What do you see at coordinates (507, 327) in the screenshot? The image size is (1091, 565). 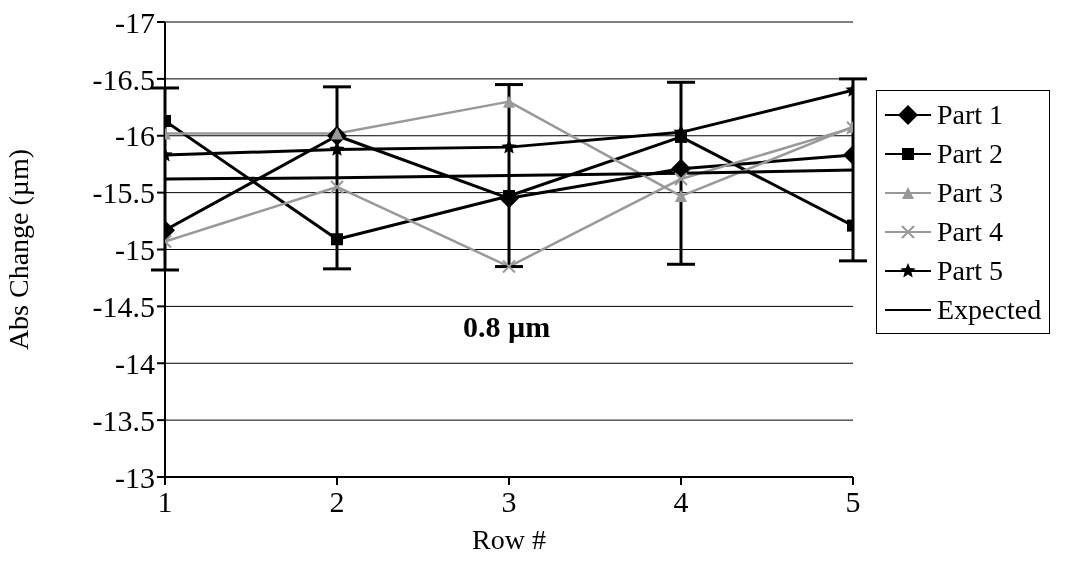 I see `annotation: 0.8 µm` at bounding box center [507, 327].